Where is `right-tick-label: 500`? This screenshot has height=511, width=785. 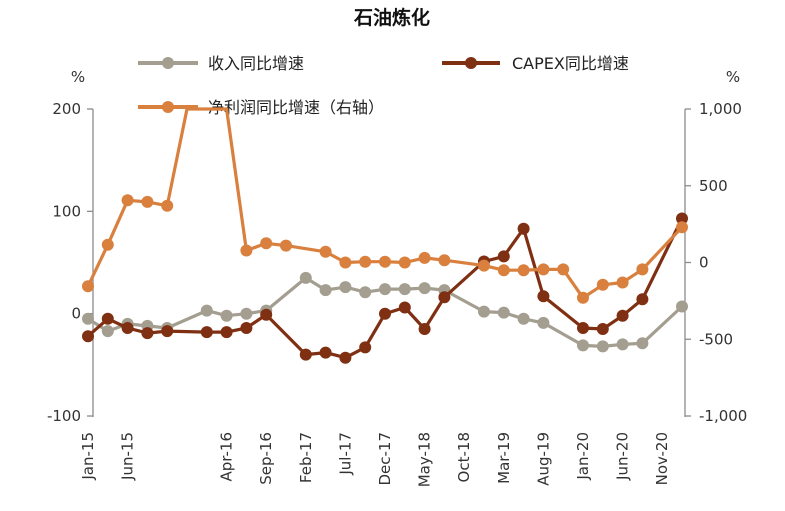 right-tick-label: 500 is located at coordinates (713, 186).